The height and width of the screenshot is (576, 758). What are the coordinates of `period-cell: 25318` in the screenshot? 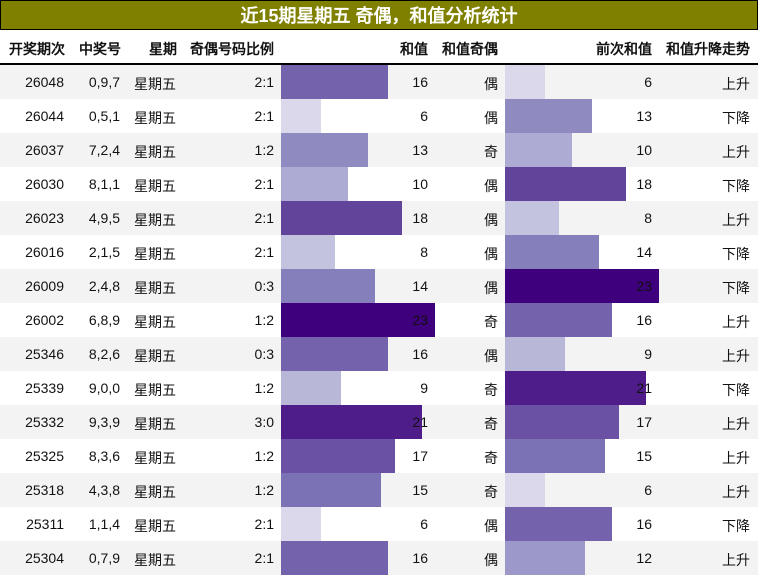 It's located at (44, 490).